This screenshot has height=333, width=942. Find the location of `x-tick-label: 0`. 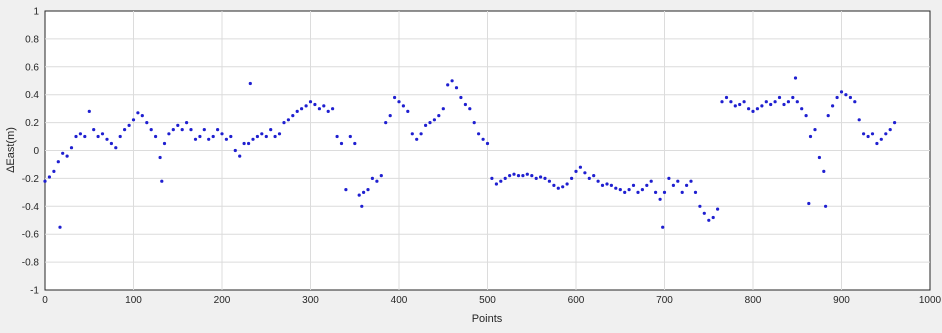

x-tick-label: 0 is located at coordinates (45, 300).